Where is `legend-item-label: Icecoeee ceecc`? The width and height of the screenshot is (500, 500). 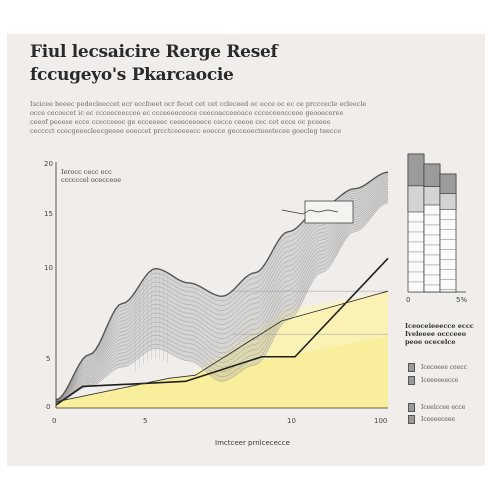 legend-item-label: Icecoeee ceecc is located at coordinates (444, 367).